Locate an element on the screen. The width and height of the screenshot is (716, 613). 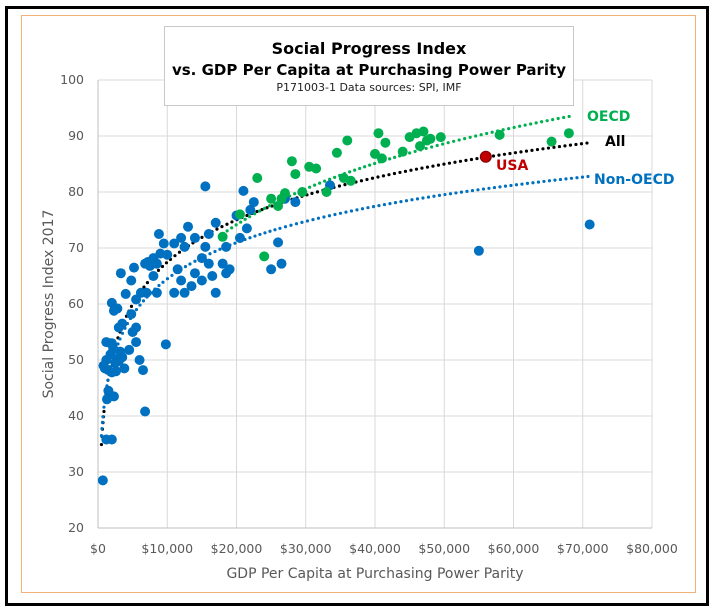
annotation-oecd: OECD is located at coordinates (608, 117).